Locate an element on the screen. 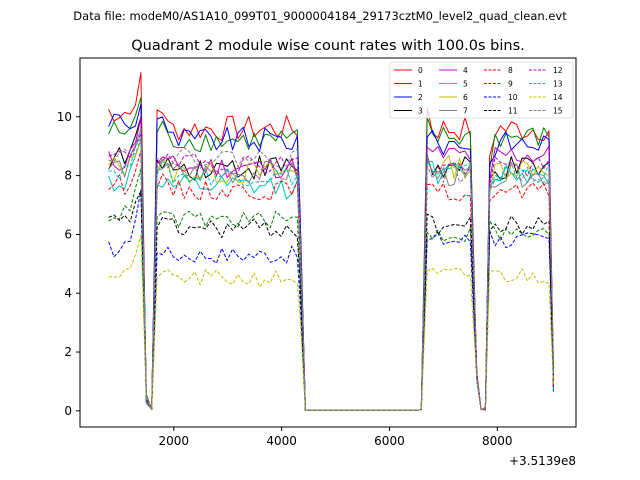  legend-label-14: 14 is located at coordinates (558, 97).